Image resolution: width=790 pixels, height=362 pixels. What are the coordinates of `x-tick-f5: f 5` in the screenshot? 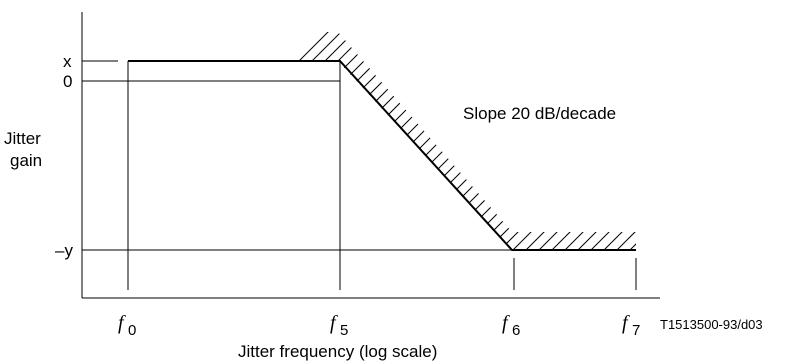 It's located at (339, 325).